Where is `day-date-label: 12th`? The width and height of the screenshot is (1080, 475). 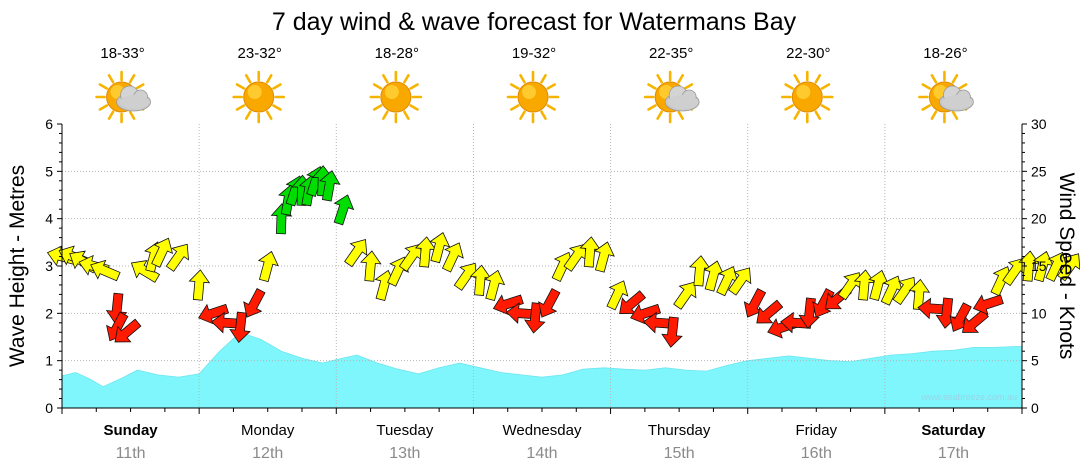
day-date-label: 12th is located at coordinates (267, 453).